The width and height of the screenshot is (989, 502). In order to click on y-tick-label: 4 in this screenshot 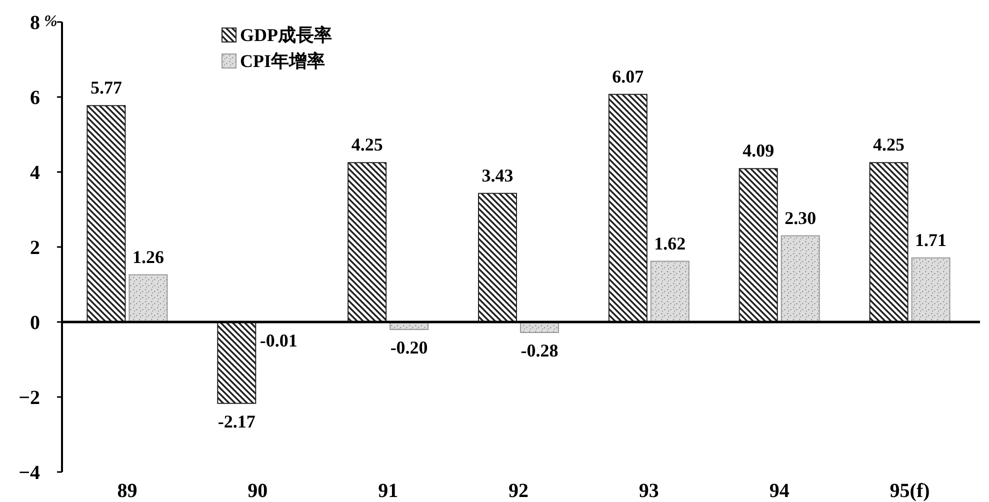, I will do `click(35, 173)`.